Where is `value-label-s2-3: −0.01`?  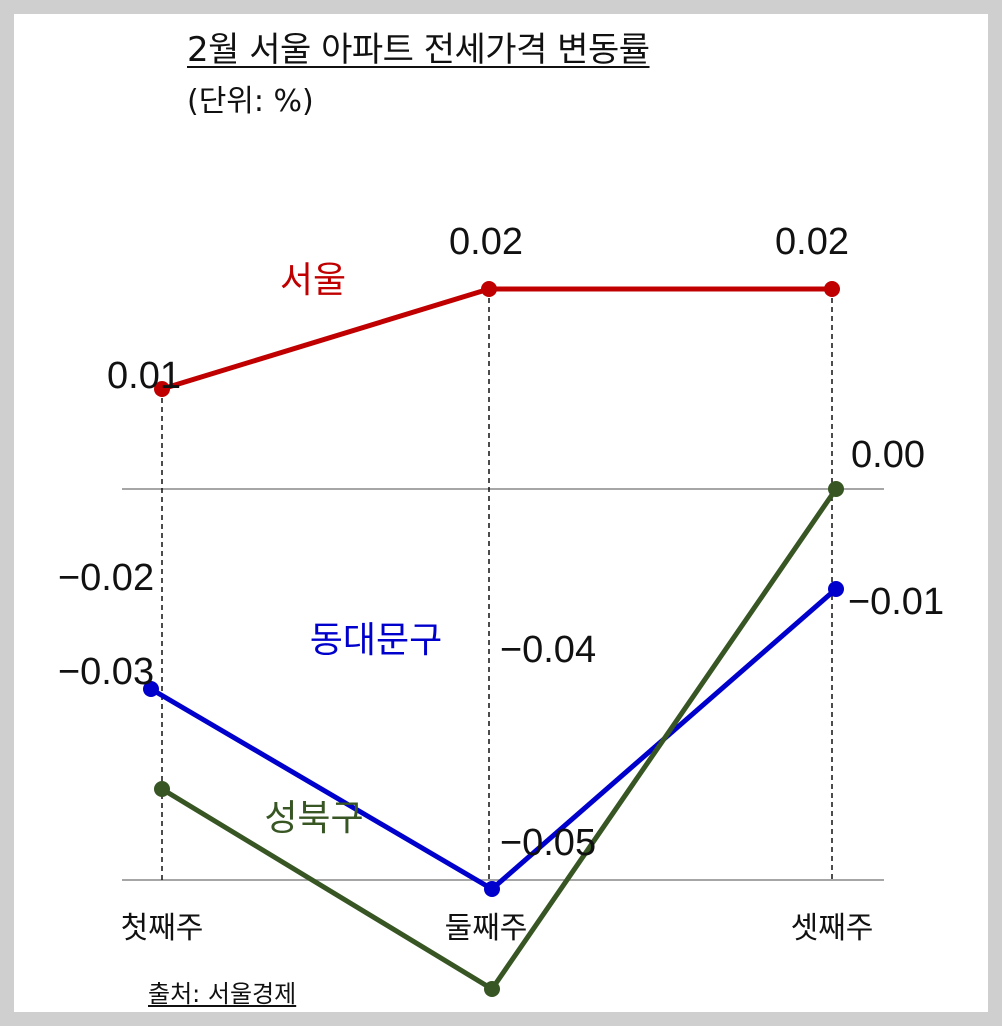 value-label-s2-3: −0.01 is located at coordinates (896, 602).